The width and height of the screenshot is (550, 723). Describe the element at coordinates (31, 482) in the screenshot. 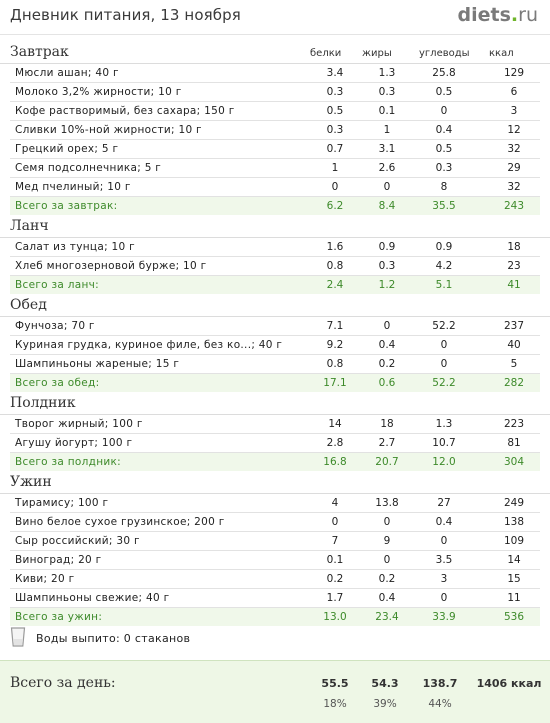

I see `meal-title: Ужин` at that location.